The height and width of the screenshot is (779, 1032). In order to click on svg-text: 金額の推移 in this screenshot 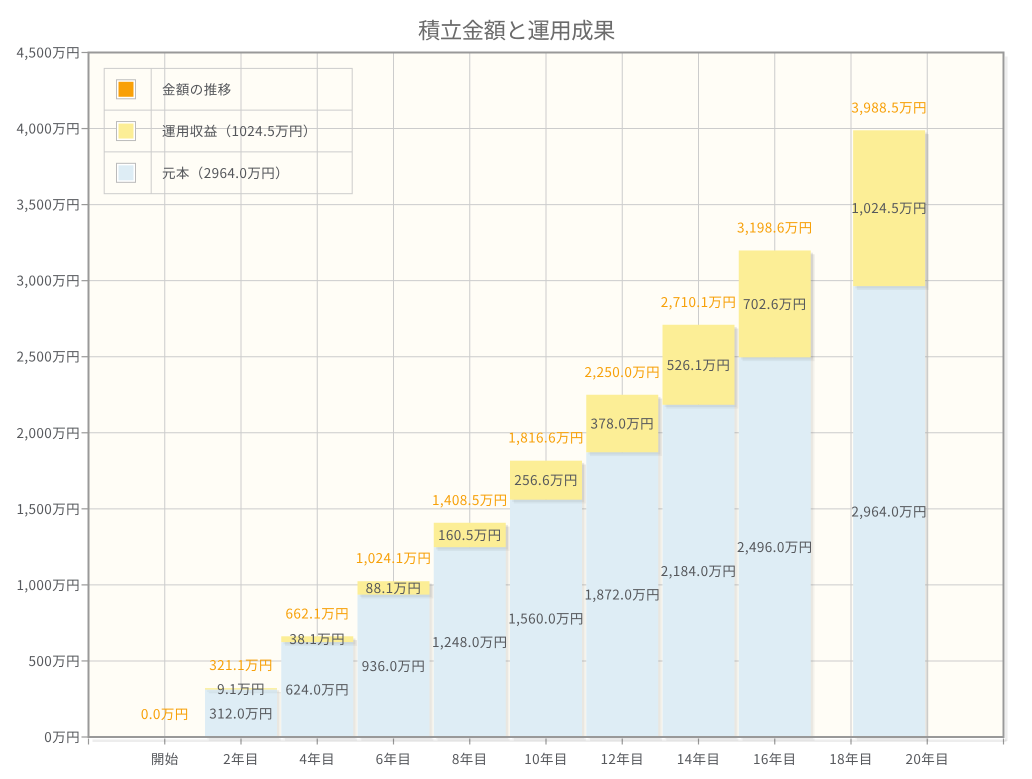, I will do `click(197, 88)`.